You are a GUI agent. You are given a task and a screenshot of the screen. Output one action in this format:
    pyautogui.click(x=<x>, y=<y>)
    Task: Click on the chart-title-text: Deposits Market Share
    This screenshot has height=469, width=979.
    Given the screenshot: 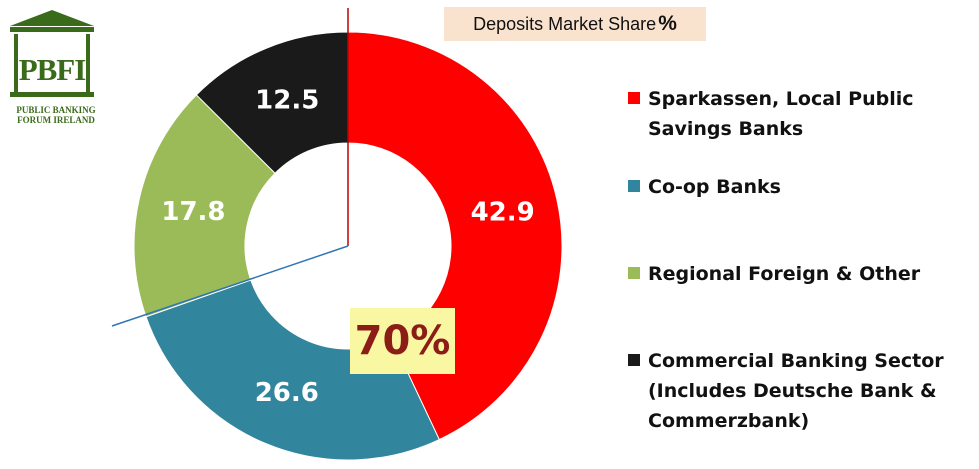 What is the action you would take?
    pyautogui.click(x=565, y=23)
    